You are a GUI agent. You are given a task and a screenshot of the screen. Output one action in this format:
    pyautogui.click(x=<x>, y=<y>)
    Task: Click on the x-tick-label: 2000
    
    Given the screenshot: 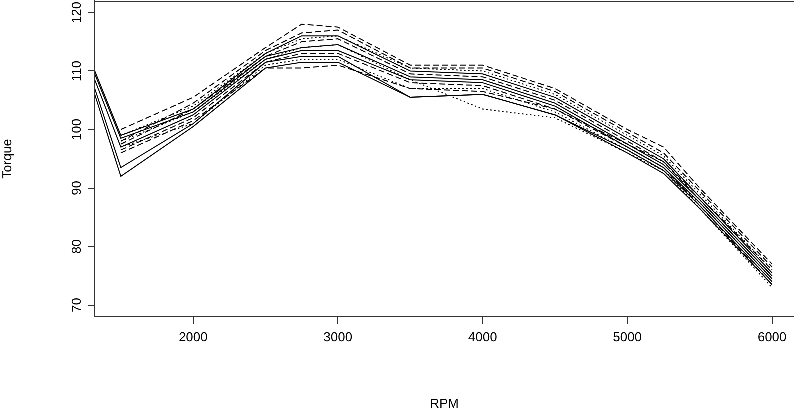 What is the action you would take?
    pyautogui.click(x=193, y=336)
    